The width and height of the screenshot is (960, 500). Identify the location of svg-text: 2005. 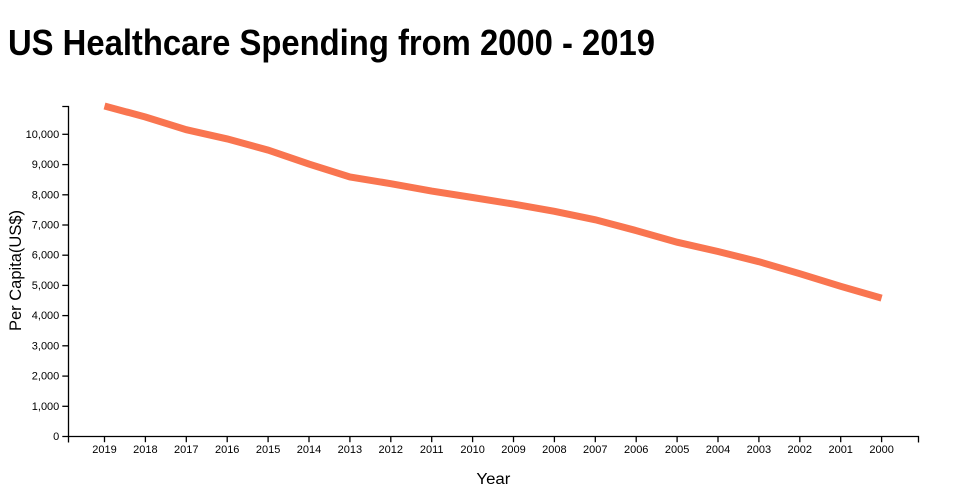
(677, 450).